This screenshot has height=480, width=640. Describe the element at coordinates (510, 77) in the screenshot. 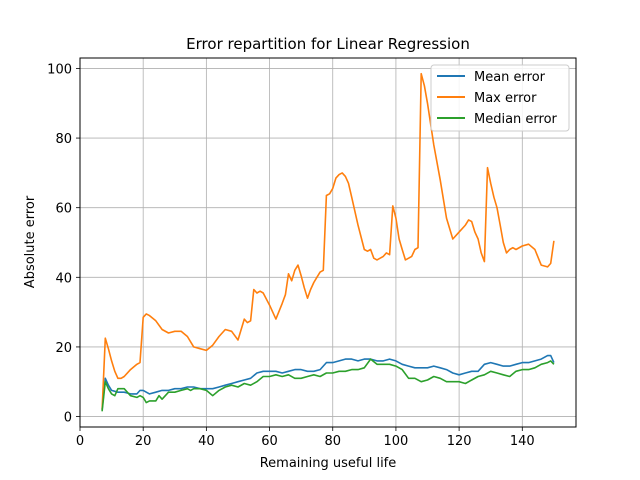

I see `legend-label-mean-error: Mean error` at that location.